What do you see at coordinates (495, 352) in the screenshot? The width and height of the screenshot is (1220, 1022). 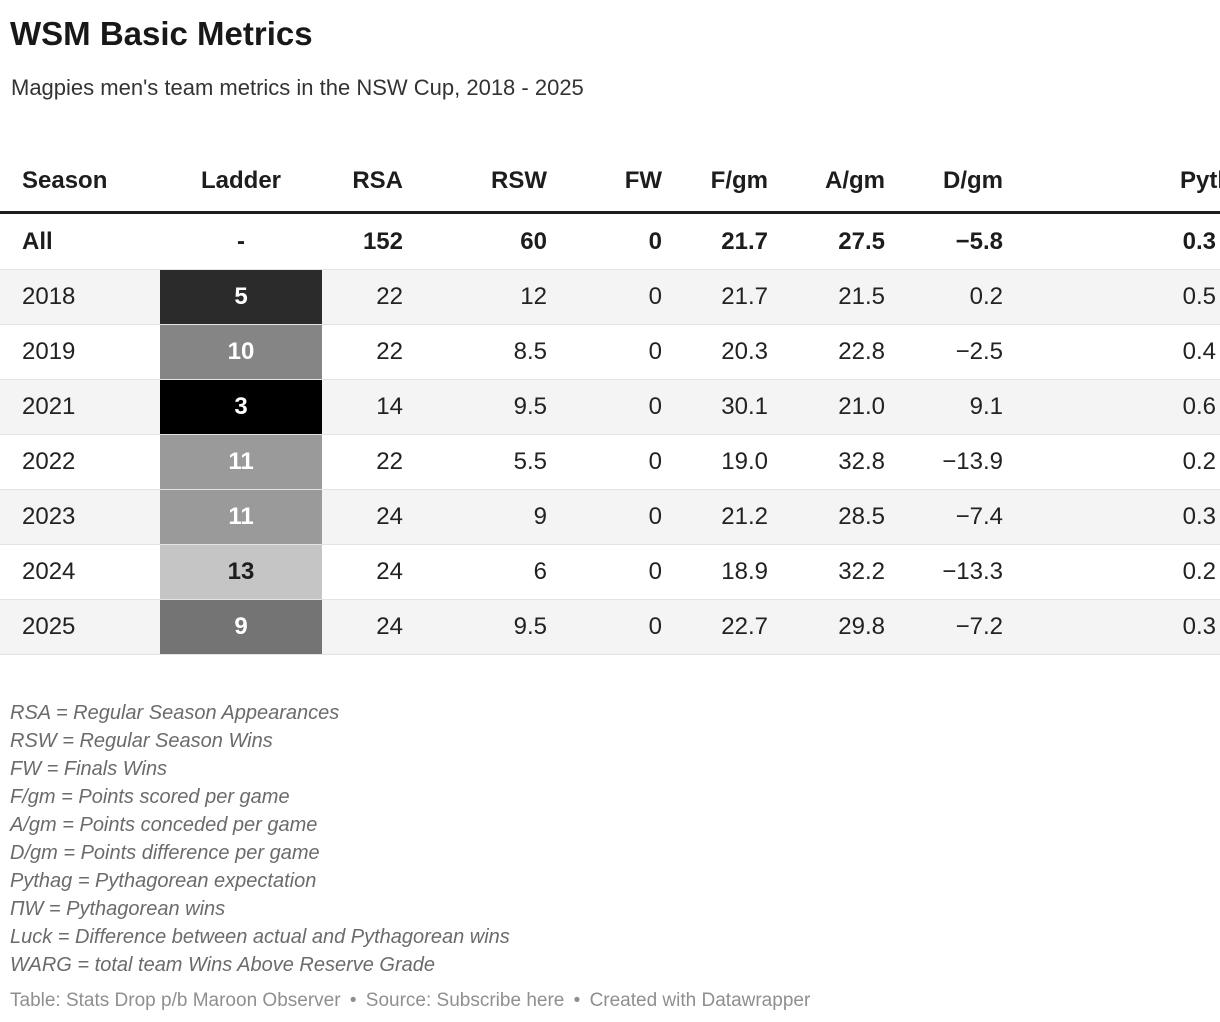 I see `cell-rsw: 8.5` at bounding box center [495, 352].